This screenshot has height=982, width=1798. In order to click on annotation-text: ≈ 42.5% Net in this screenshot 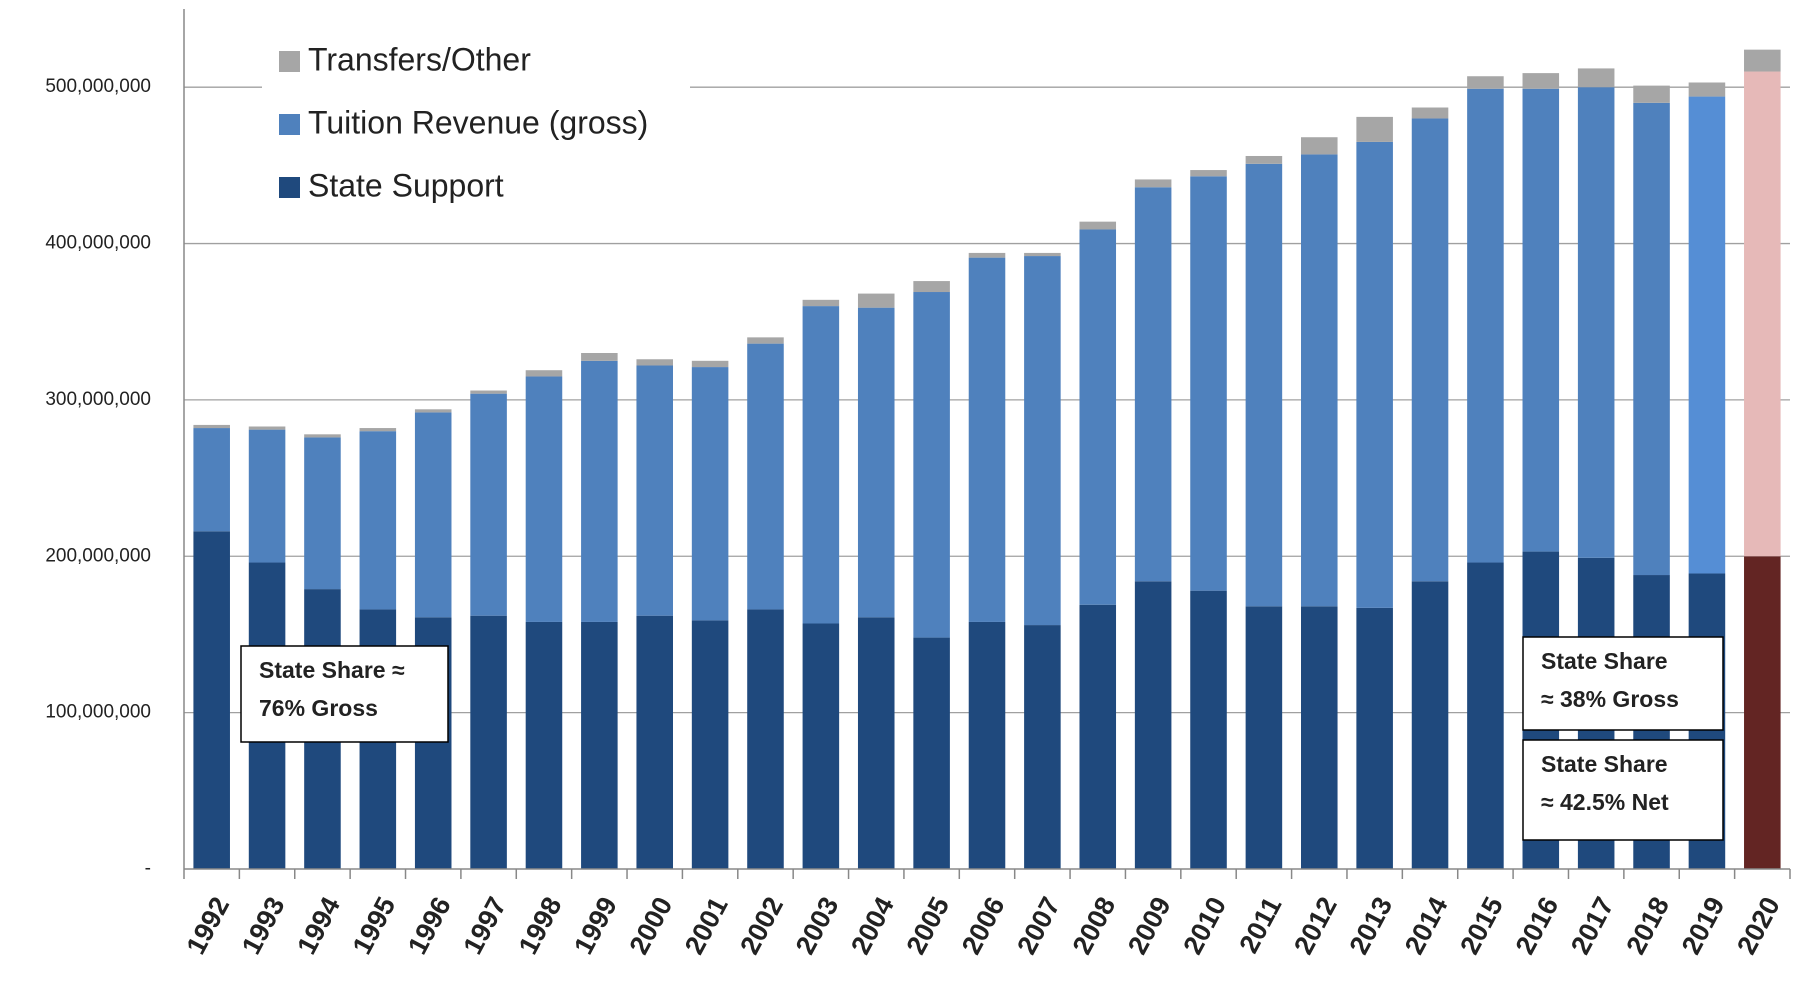, I will do `click(1605, 802)`.